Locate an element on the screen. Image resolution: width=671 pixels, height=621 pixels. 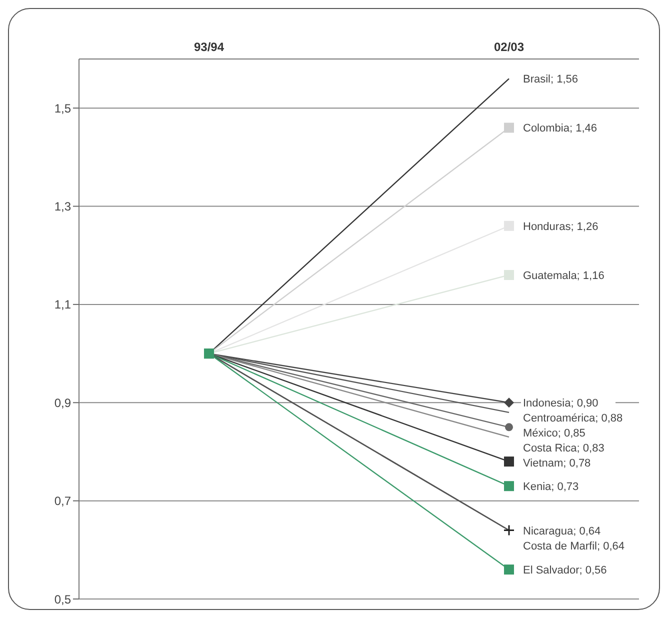
x-tick-label: 93/94 is located at coordinates (209, 47).